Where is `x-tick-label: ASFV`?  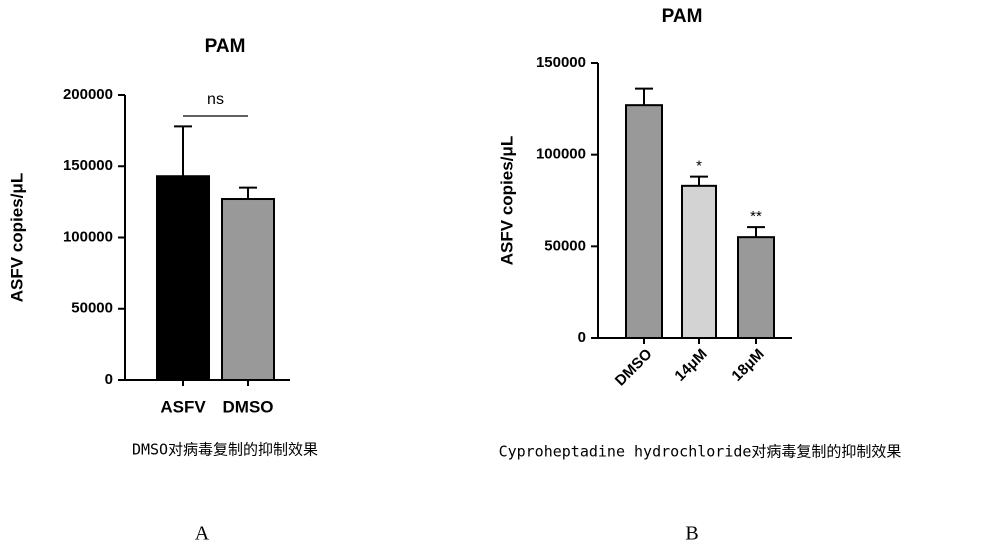 x-tick-label: ASFV is located at coordinates (183, 406).